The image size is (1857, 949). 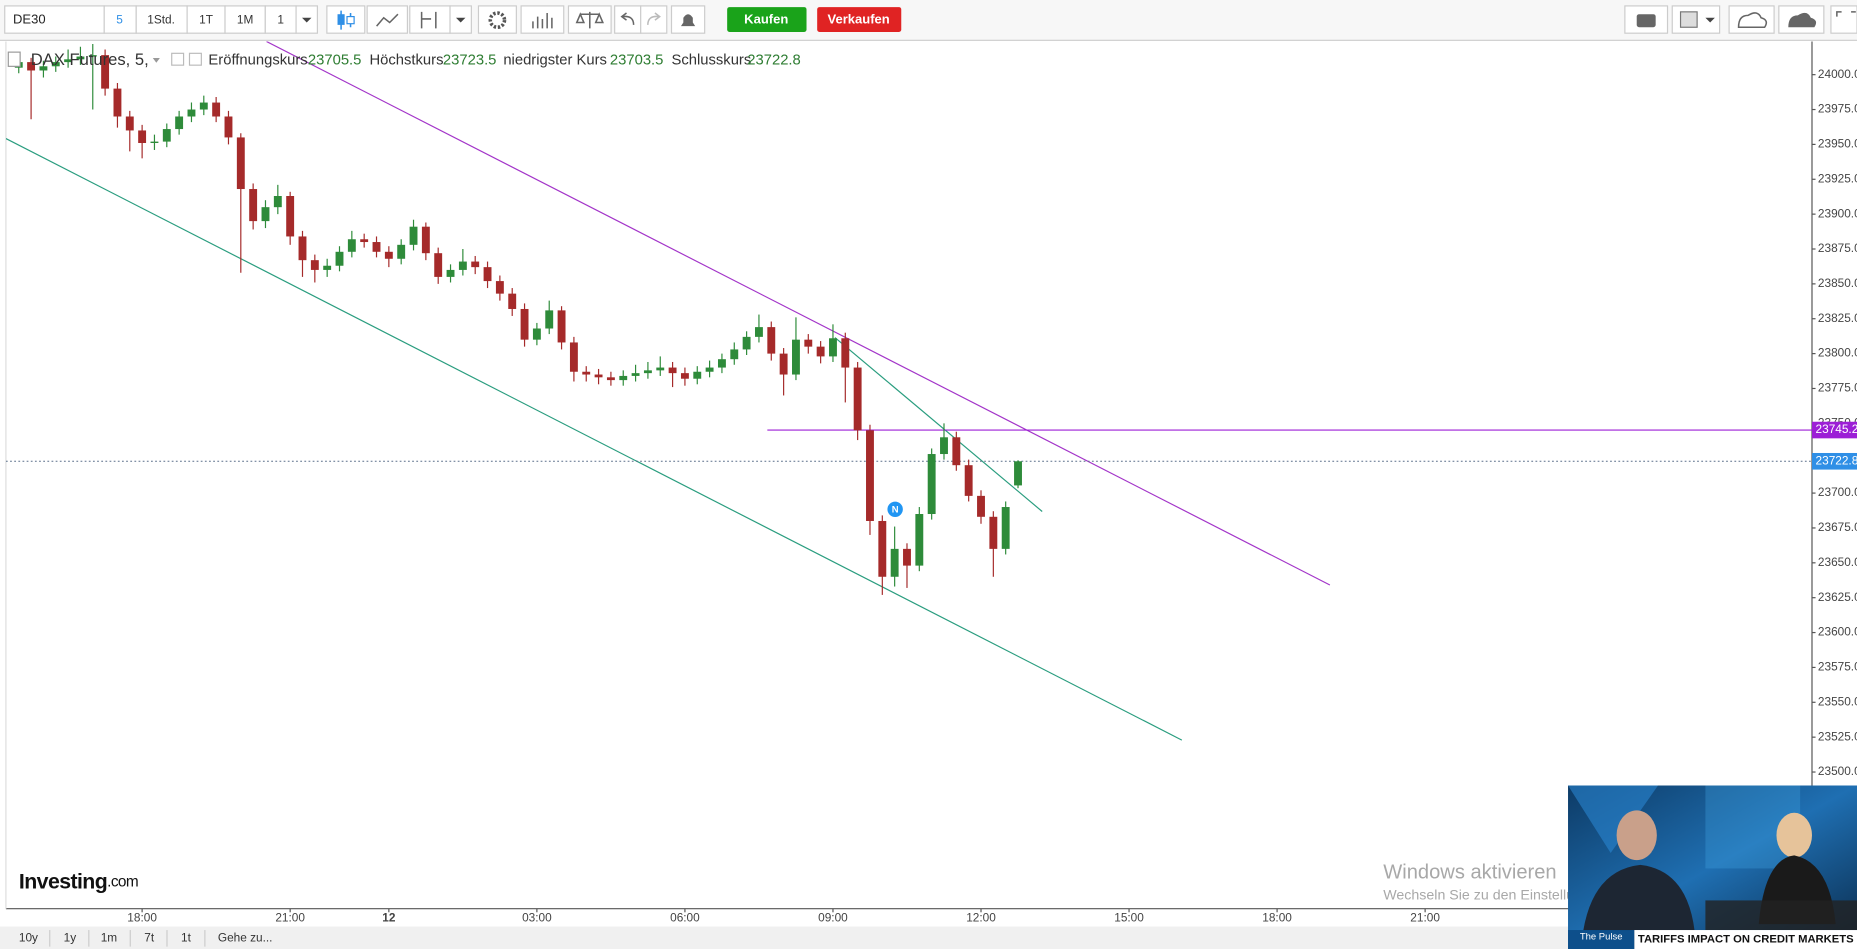 What do you see at coordinates (1837, 144) in the screenshot?
I see `y-tick-label: 23950.0` at bounding box center [1837, 144].